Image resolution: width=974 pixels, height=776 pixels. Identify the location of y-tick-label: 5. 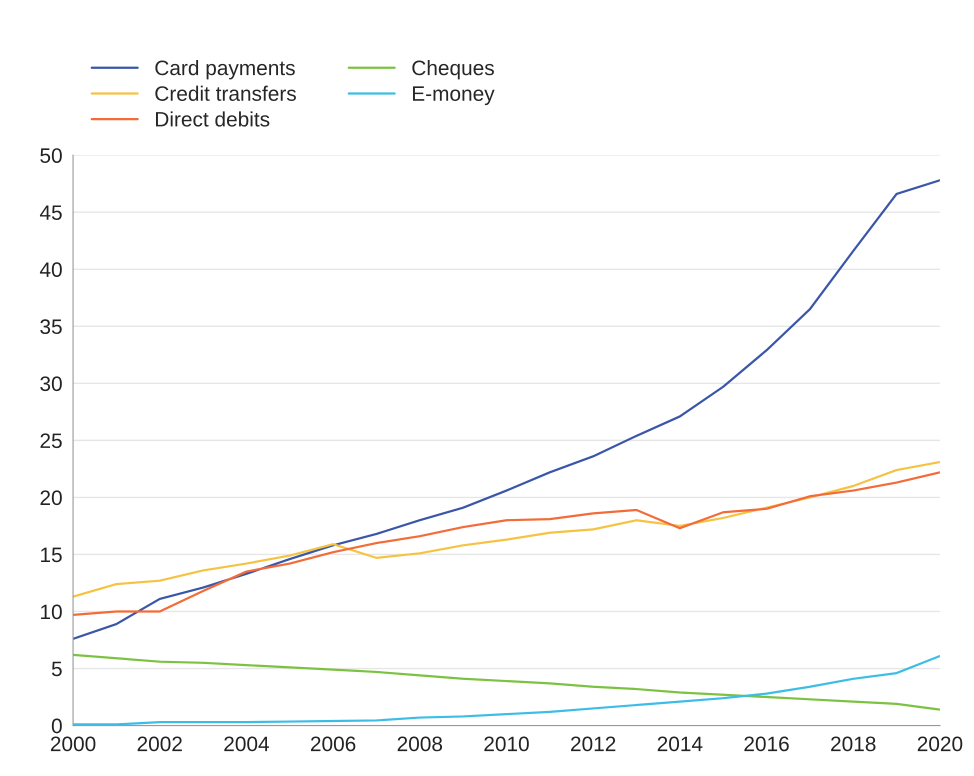
(57, 669).